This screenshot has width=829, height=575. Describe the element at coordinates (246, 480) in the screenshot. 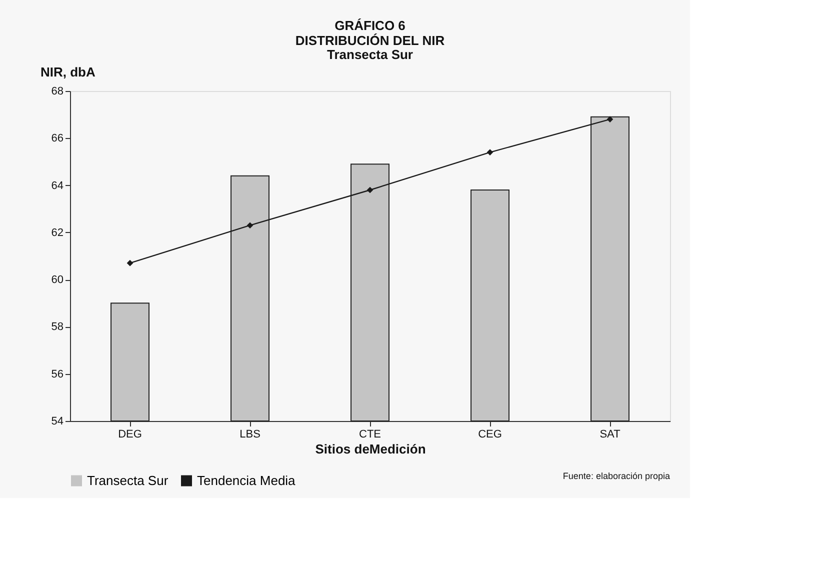

I see `legend-label: Tendencia Media` at that location.